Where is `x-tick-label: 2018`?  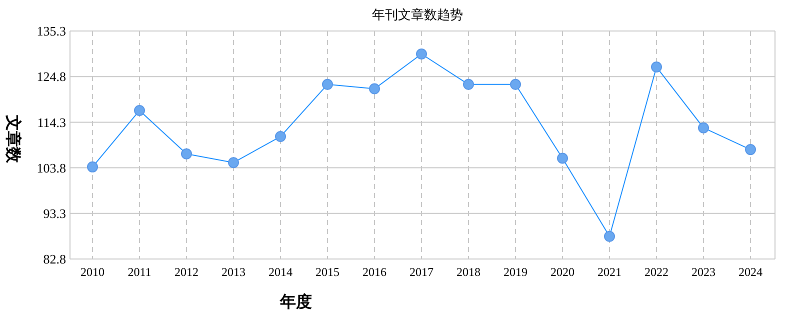 x-tick-label: 2018 is located at coordinates (468, 272).